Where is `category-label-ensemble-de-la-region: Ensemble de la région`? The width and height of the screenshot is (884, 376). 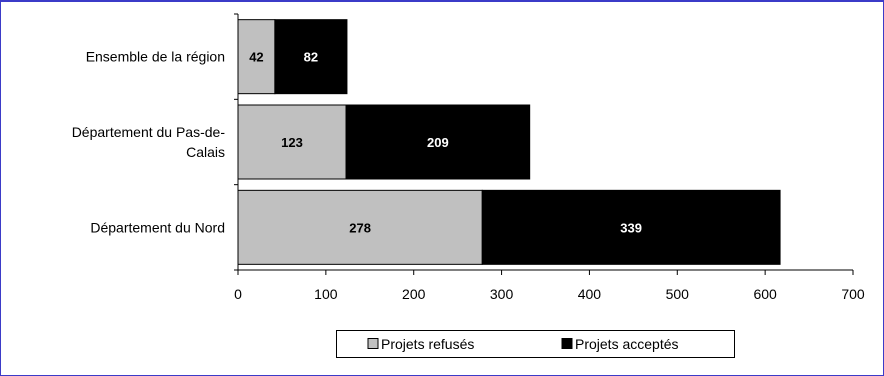 category-label-ensemble-de-la-region: Ensemble de la région is located at coordinates (155, 57).